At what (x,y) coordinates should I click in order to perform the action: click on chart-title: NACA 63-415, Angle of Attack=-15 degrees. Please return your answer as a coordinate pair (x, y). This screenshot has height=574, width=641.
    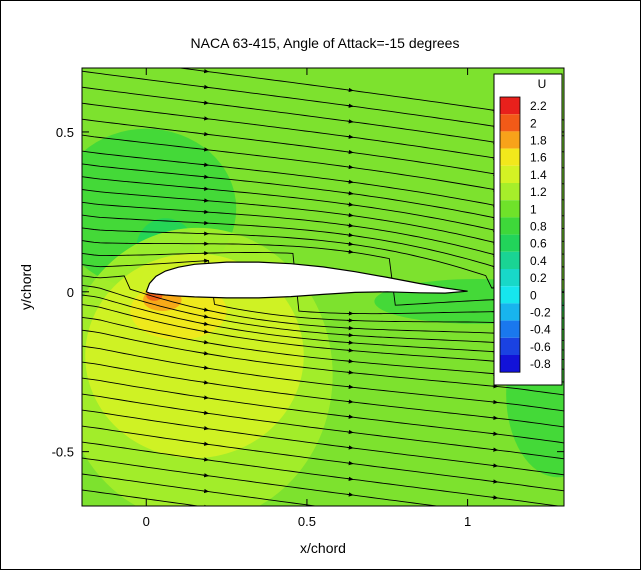
    Looking at the image, I should click on (325, 43).